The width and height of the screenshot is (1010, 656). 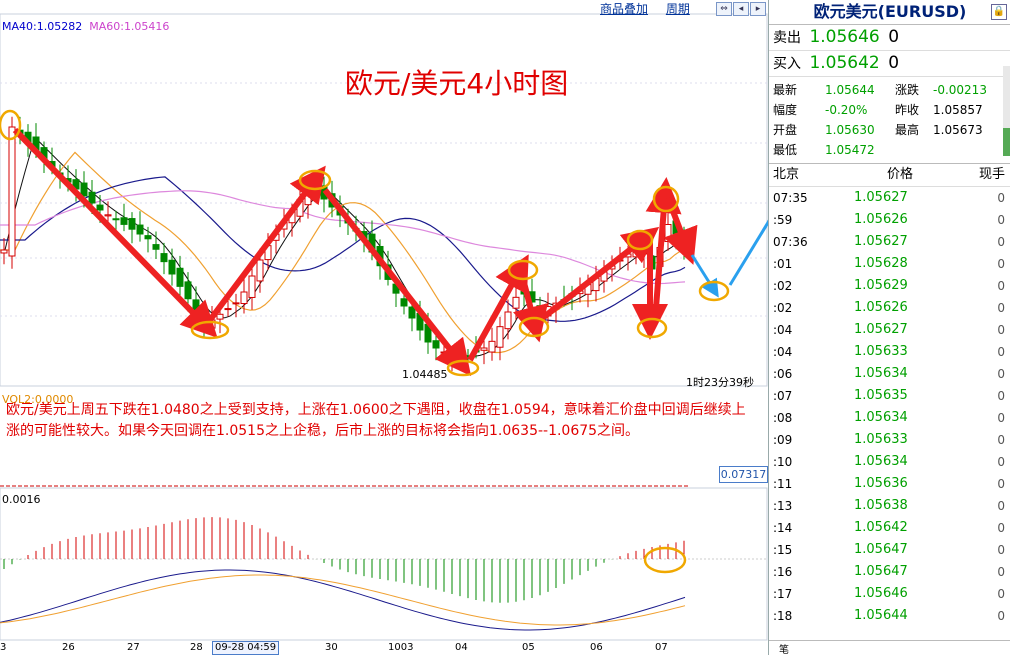 I want to click on tick-row: :02 1.05629 0, so click(x=889, y=286).